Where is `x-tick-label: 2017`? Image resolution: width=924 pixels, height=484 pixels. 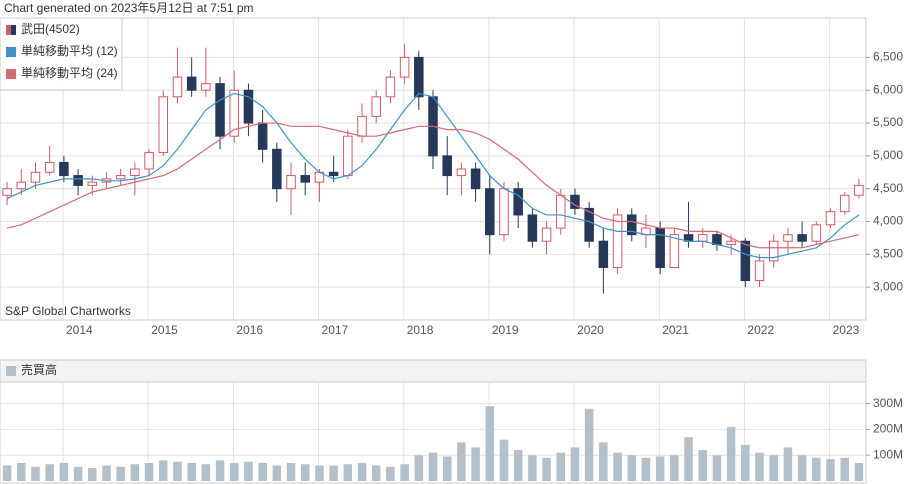
x-tick-label: 2017 is located at coordinates (335, 330).